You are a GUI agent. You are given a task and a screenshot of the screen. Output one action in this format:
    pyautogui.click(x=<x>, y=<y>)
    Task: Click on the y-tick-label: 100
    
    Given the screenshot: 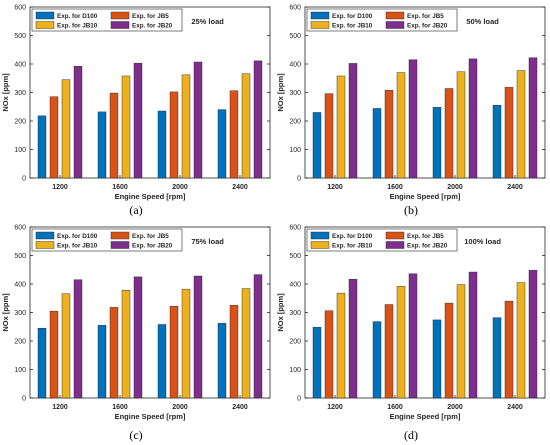 What is the action you would take?
    pyautogui.click(x=20, y=370)
    